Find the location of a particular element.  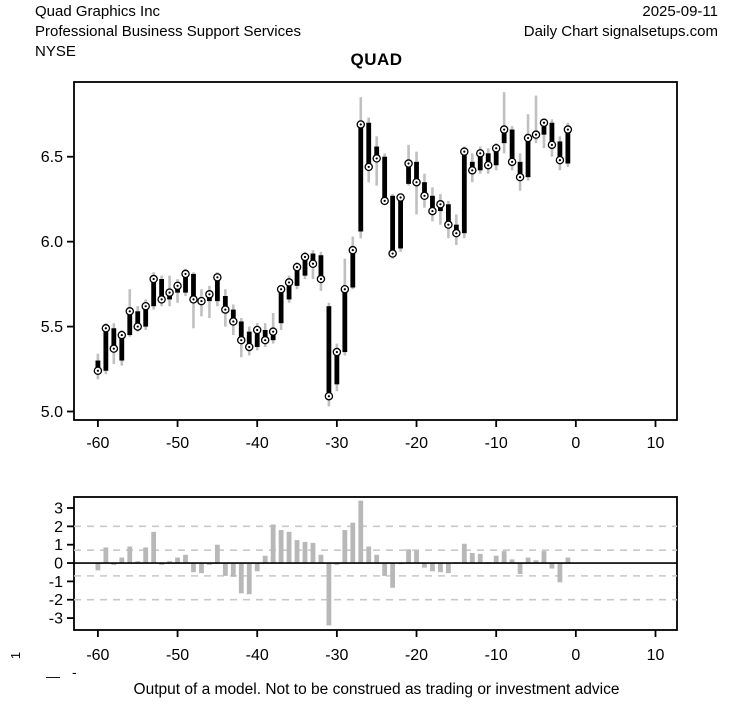

symbol-title: QUAD is located at coordinates (376, 59).